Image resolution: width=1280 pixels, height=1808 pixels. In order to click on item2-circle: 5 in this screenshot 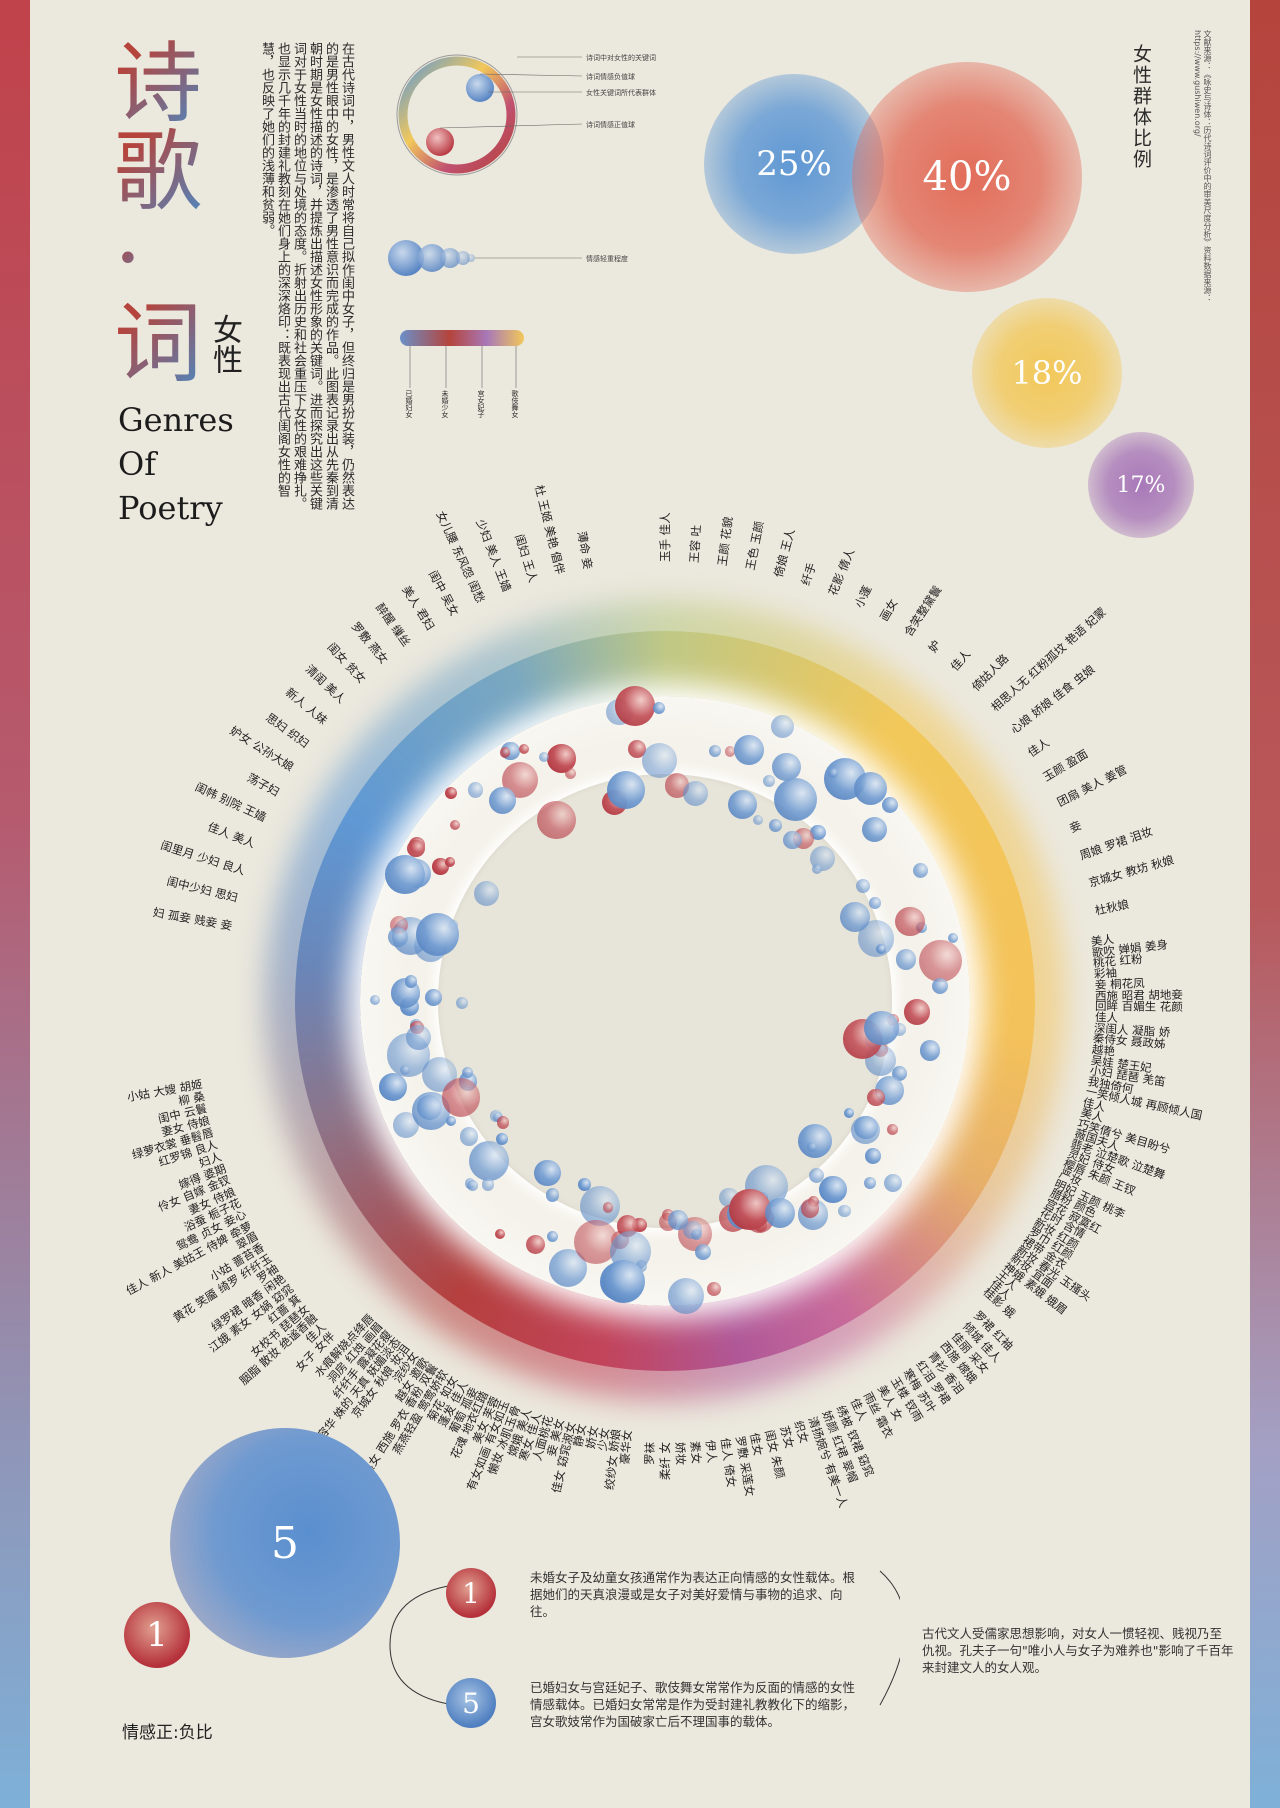, I will do `click(471, 1703)`.